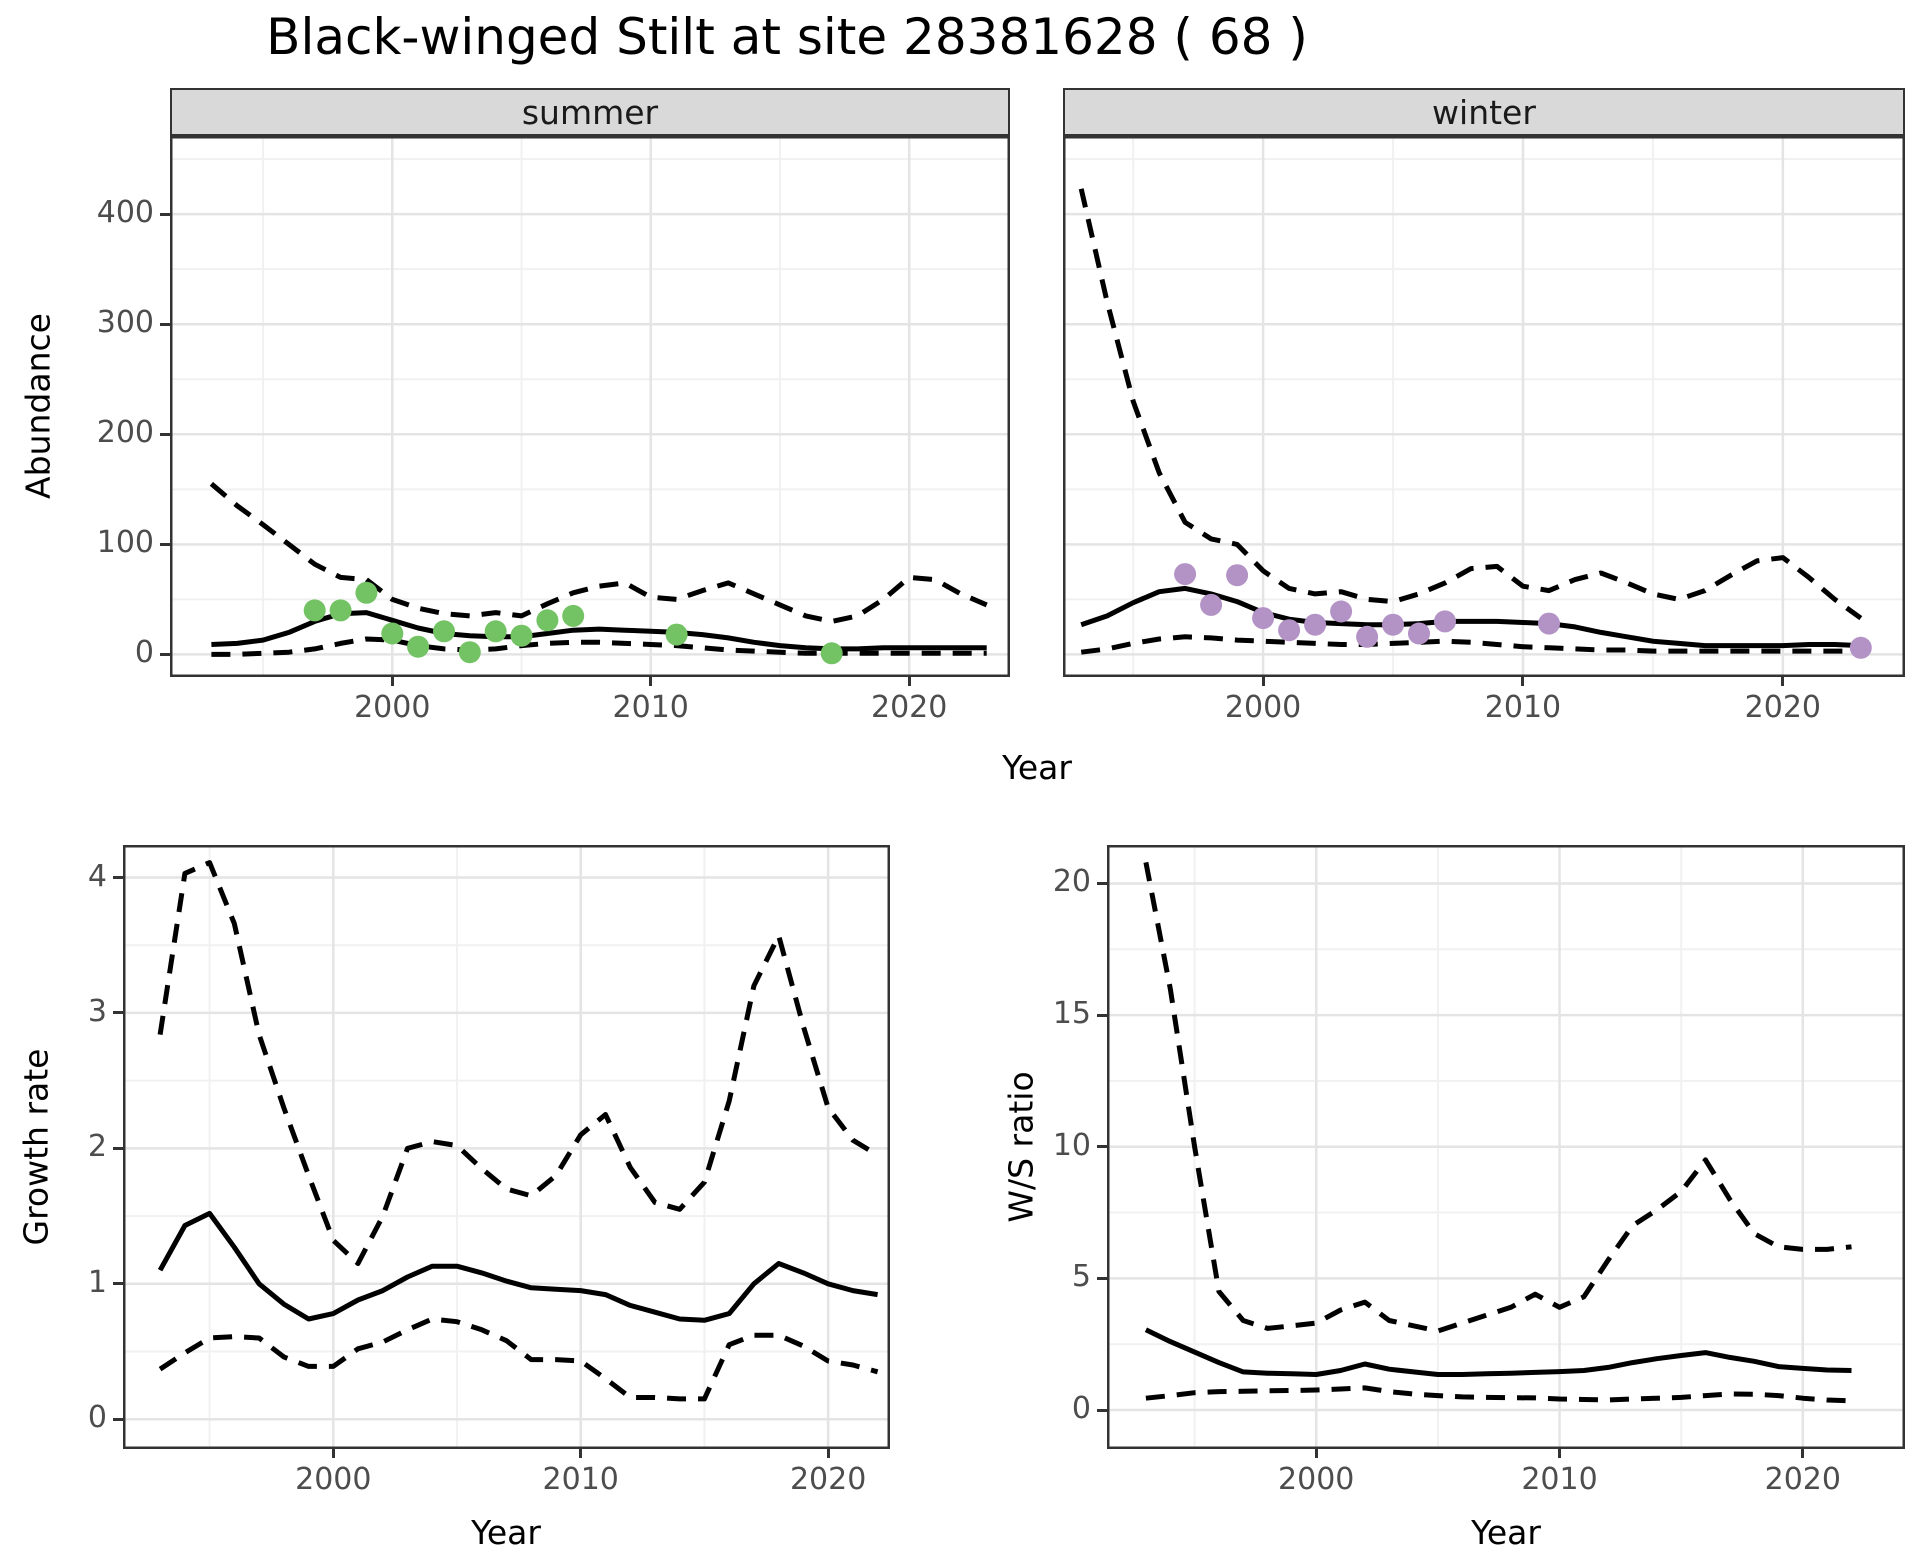 This screenshot has height=1560, width=1920. I want to click on y-tick-label: 10, so click(1071, 1145).